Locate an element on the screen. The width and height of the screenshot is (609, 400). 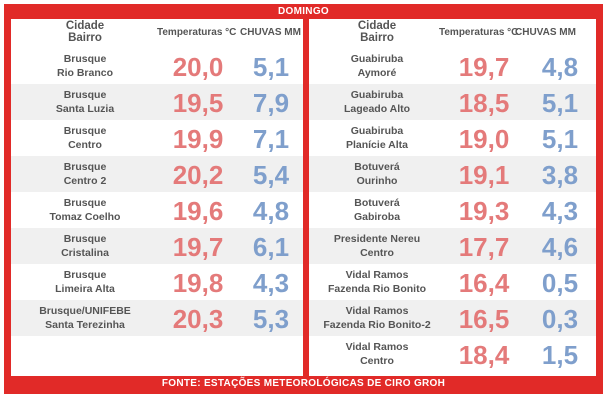
table-row: Brusque Centro 2 20,2 5,4 is located at coordinates (157, 174).